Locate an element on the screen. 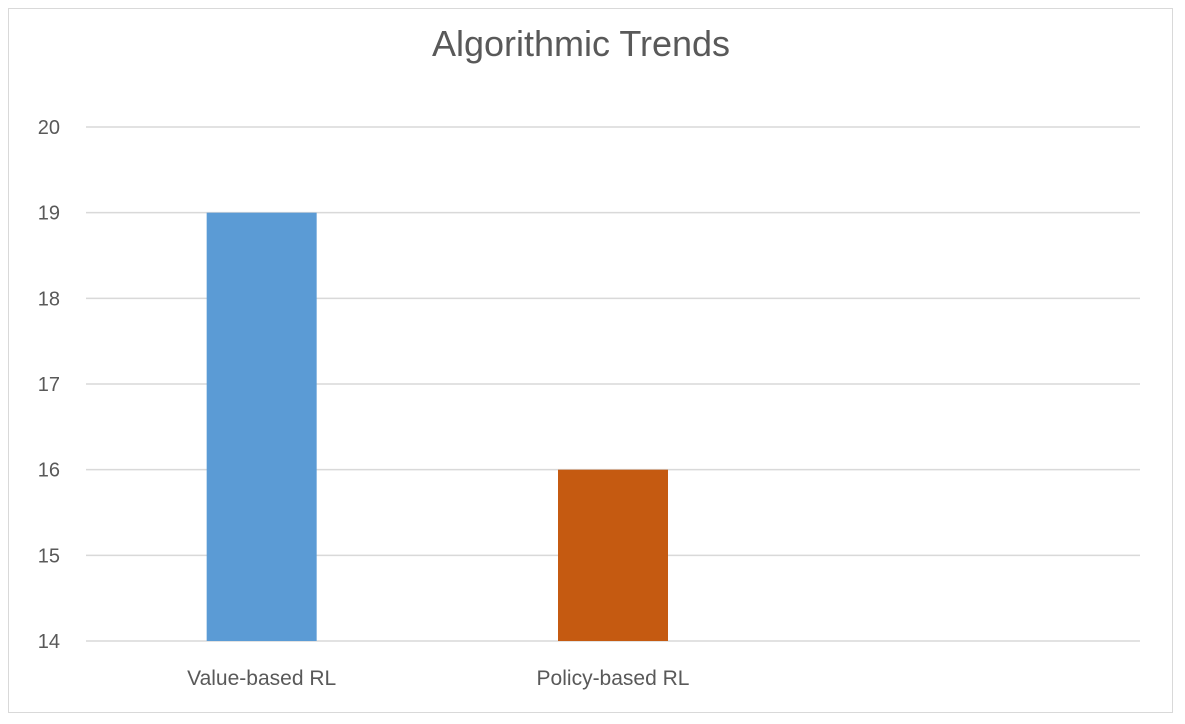  chart-title: Algorithmic Trends is located at coordinates (581, 43).